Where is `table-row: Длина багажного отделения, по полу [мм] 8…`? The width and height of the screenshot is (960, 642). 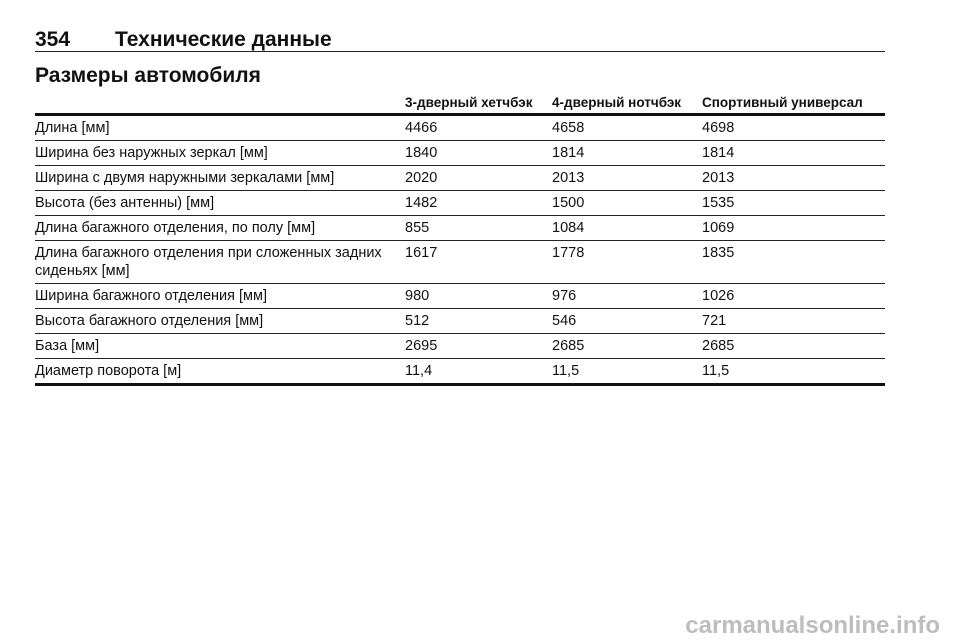 table-row: Длина багажного отделения, по полу [мм] 8… is located at coordinates (460, 228).